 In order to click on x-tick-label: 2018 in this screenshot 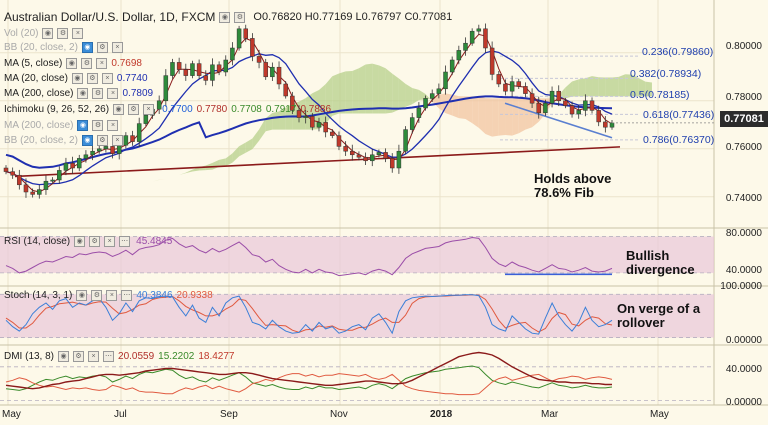, I will do `click(441, 414)`.